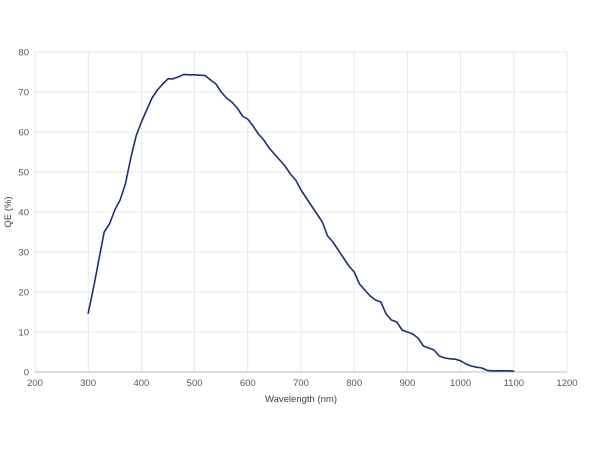 This screenshot has width=600, height=450. Describe the element at coordinates (88, 383) in the screenshot. I see `x-tick-label: 300` at that location.